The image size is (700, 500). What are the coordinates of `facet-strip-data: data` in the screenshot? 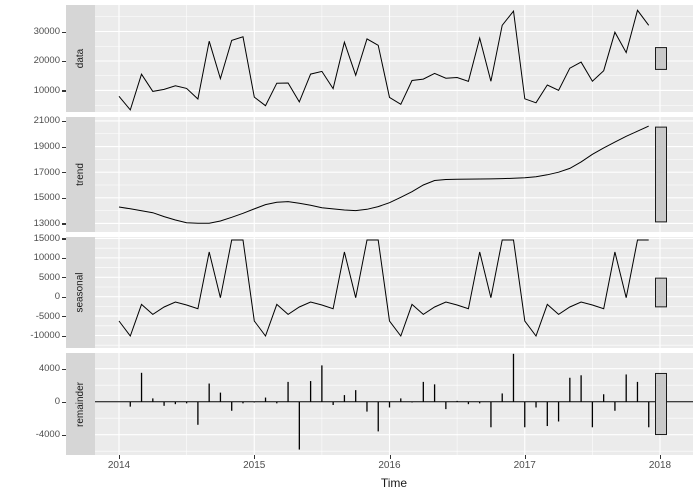 It's located at (80, 58).